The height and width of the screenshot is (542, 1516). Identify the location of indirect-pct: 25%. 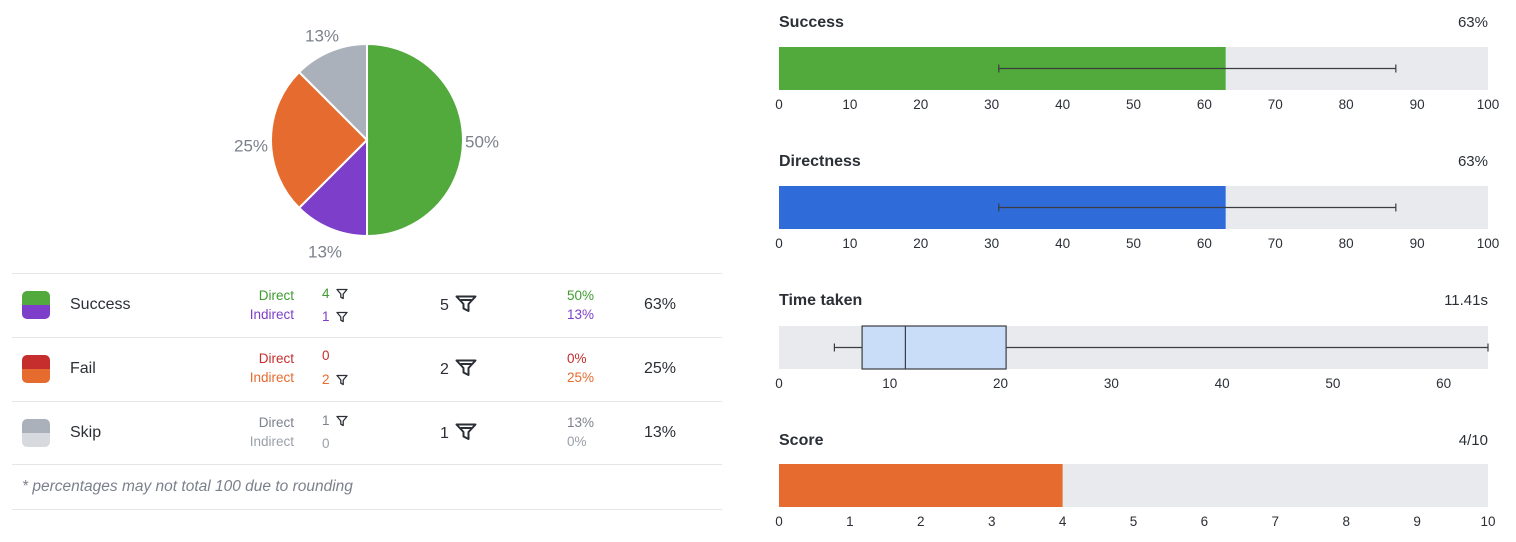
(581, 377).